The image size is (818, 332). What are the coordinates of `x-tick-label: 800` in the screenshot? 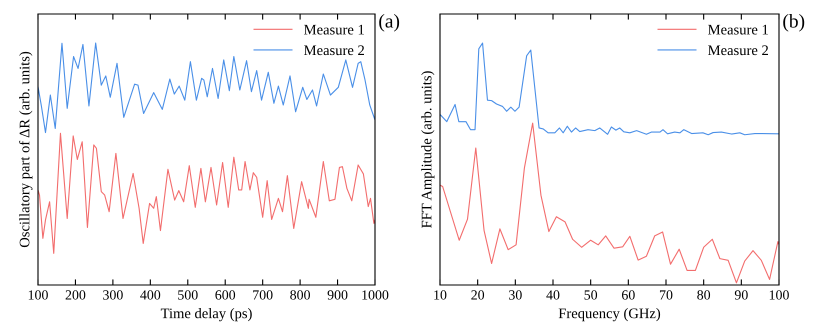 It's located at (300, 295).